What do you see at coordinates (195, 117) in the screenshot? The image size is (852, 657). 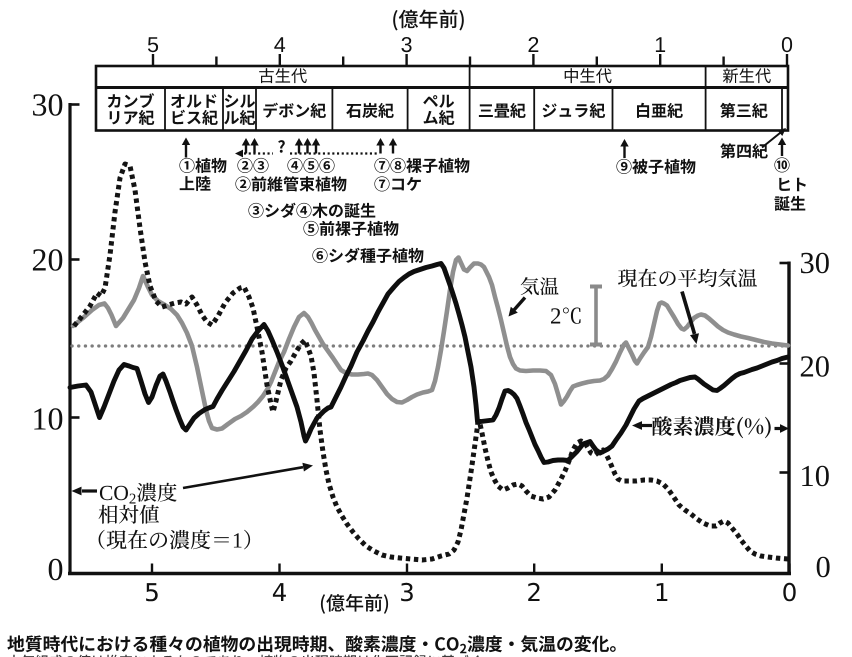 I see `period-label-1b-ink` at bounding box center [195, 117].